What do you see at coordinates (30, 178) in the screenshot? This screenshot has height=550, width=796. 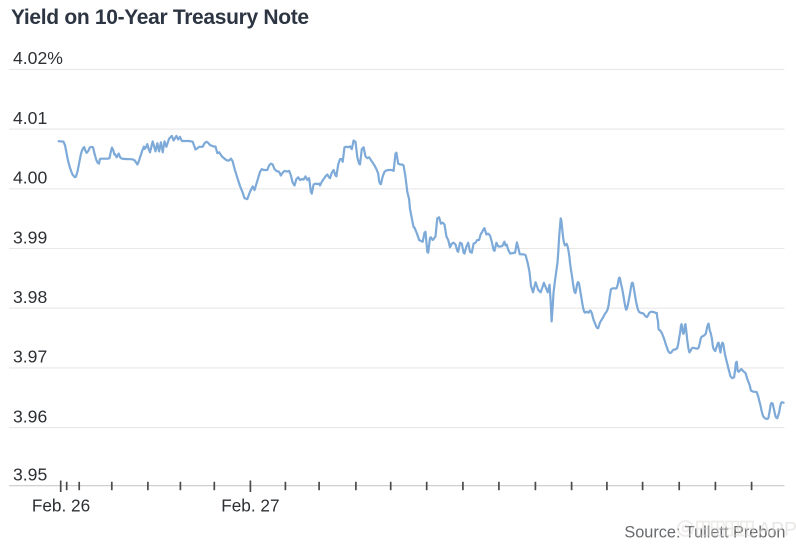 I see `svg-text: 4.00` at bounding box center [30, 178].